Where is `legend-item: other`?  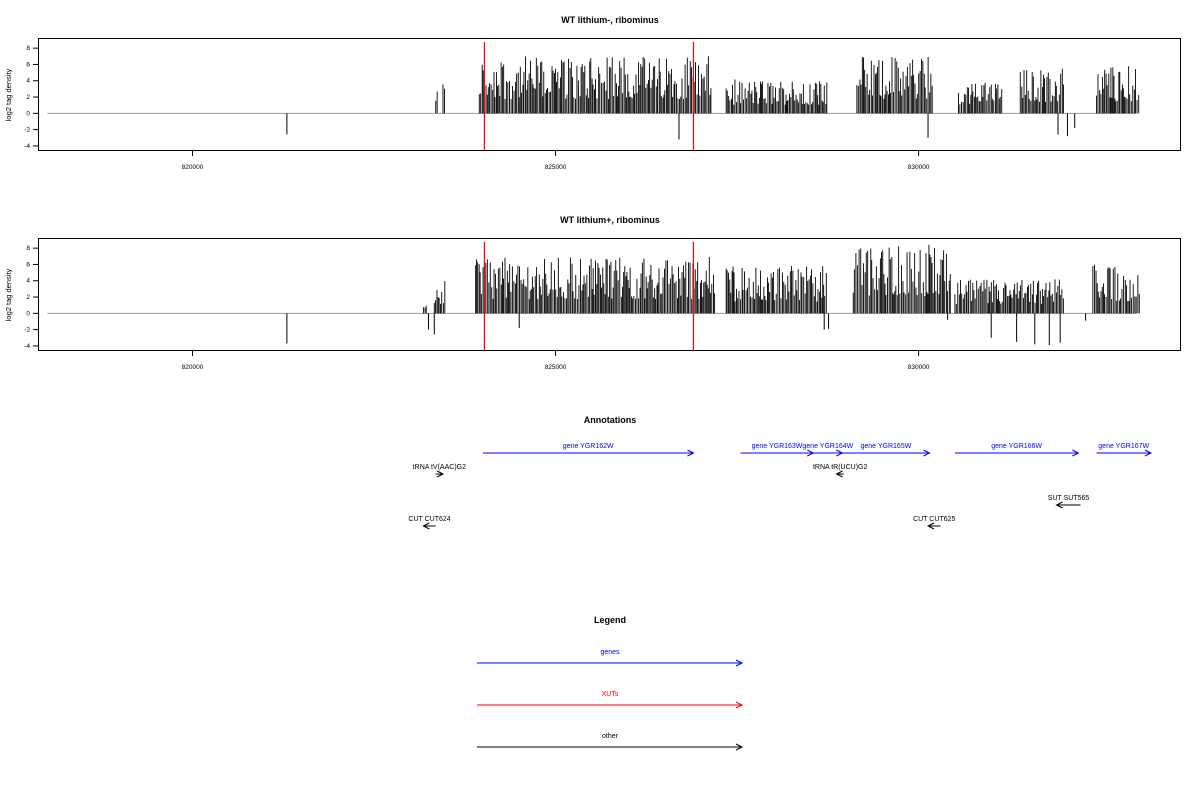
legend-item: other is located at coordinates (610, 742).